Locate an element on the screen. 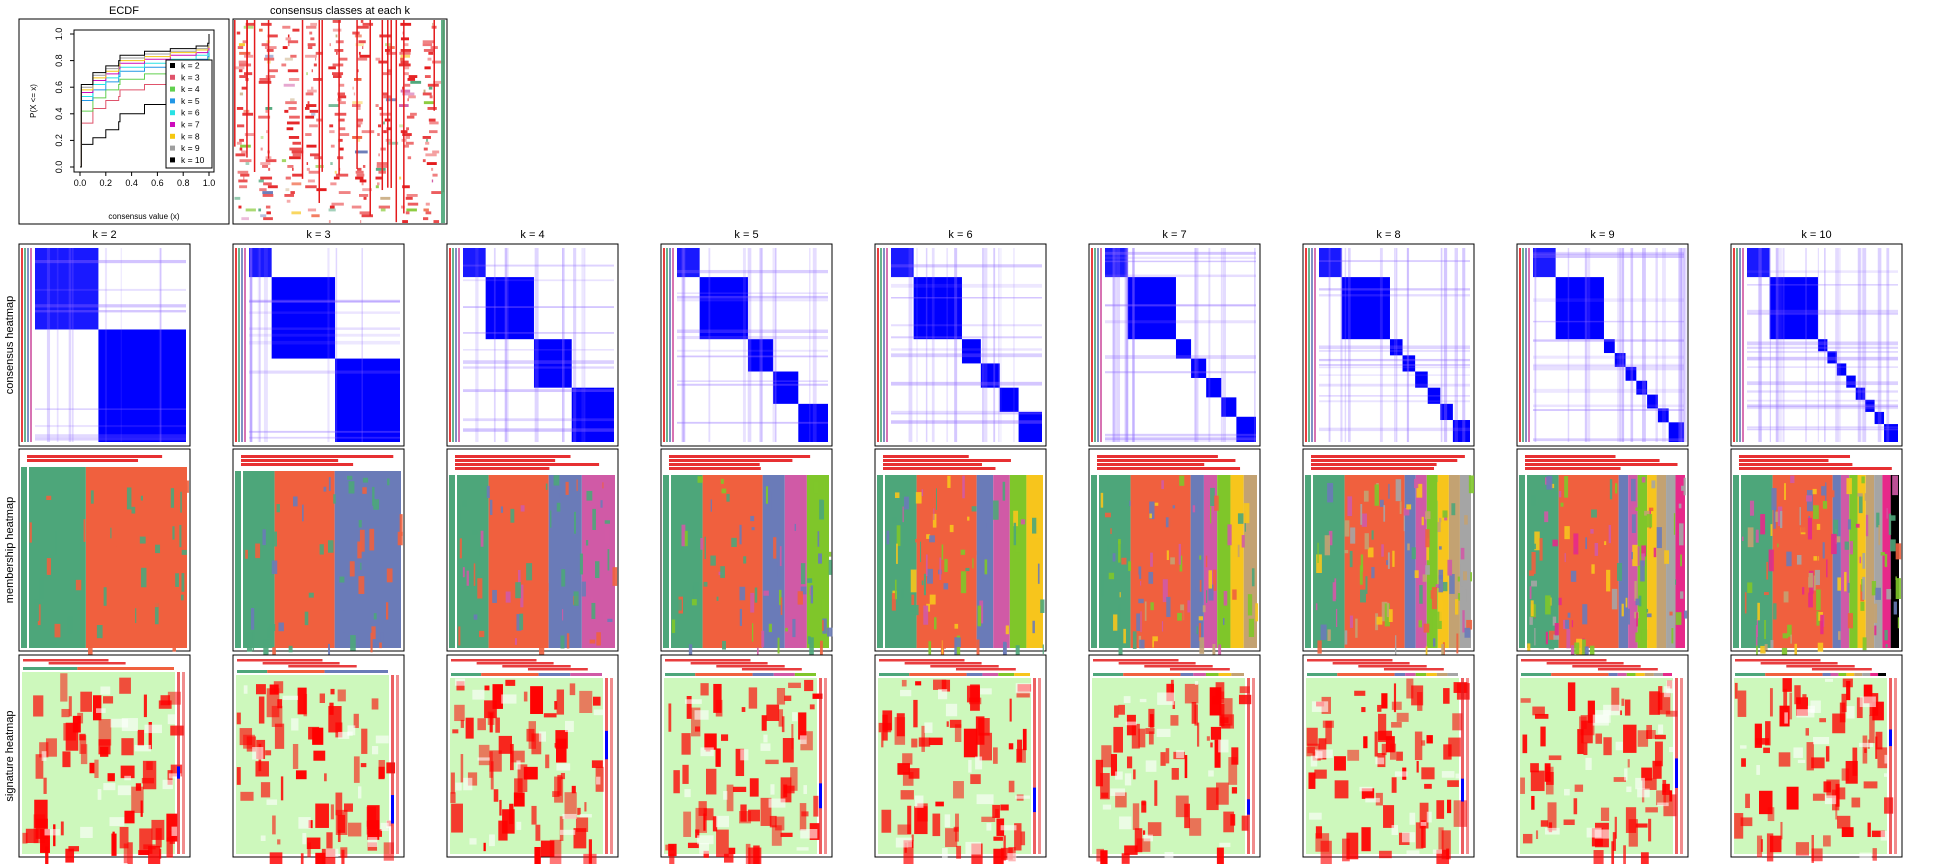 The width and height of the screenshot is (1944, 864). consensus-heatmap-k5 is located at coordinates (746, 345).